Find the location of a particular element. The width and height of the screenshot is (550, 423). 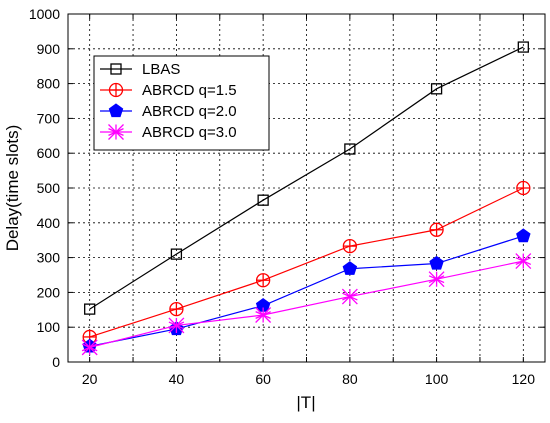

y-tick-label: 800 is located at coordinates (49, 84).